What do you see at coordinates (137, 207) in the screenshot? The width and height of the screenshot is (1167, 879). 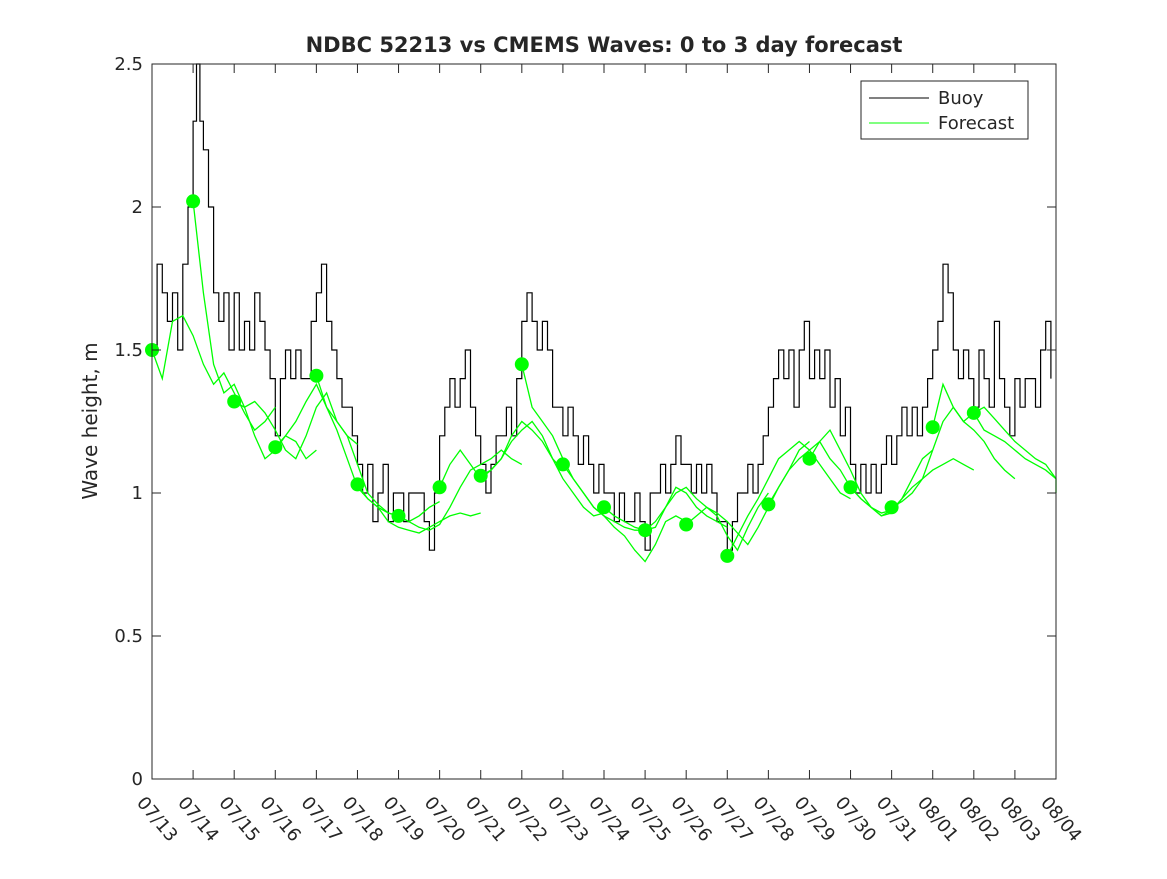 I see `y-tick-label: 2` at bounding box center [137, 207].